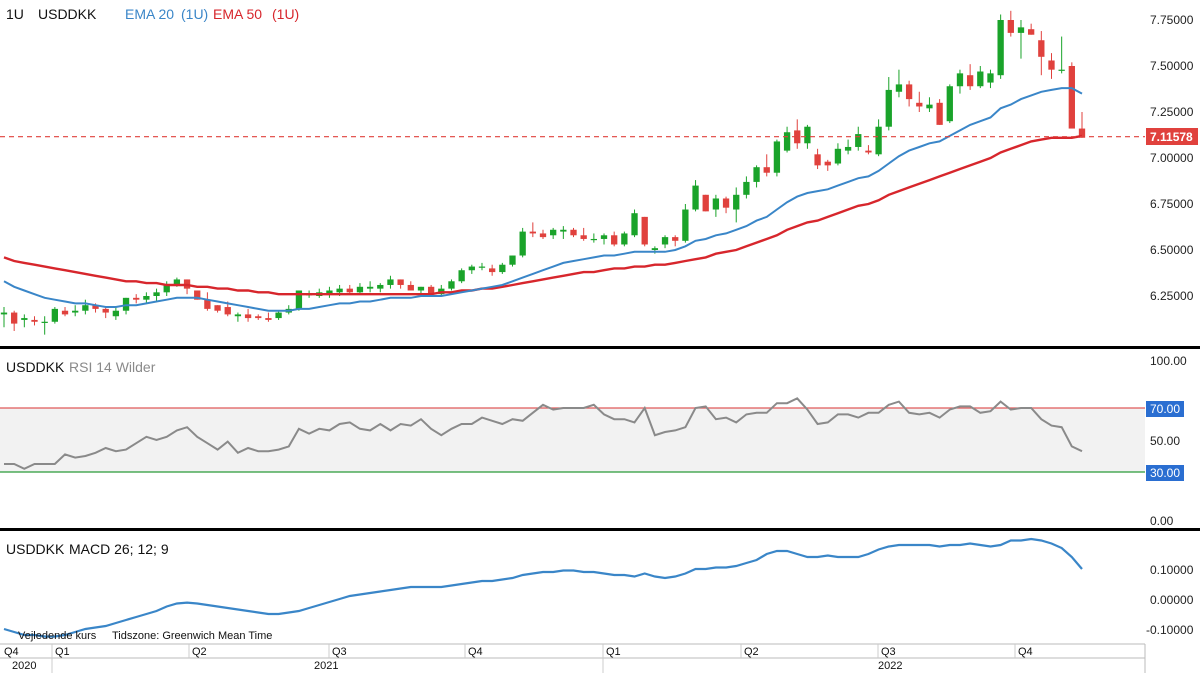  What do you see at coordinates (152, 14) in the screenshot?
I see `price-legend: 1U USDDKK EMA 20 (1U) EMA 50 (1U)` at bounding box center [152, 14].